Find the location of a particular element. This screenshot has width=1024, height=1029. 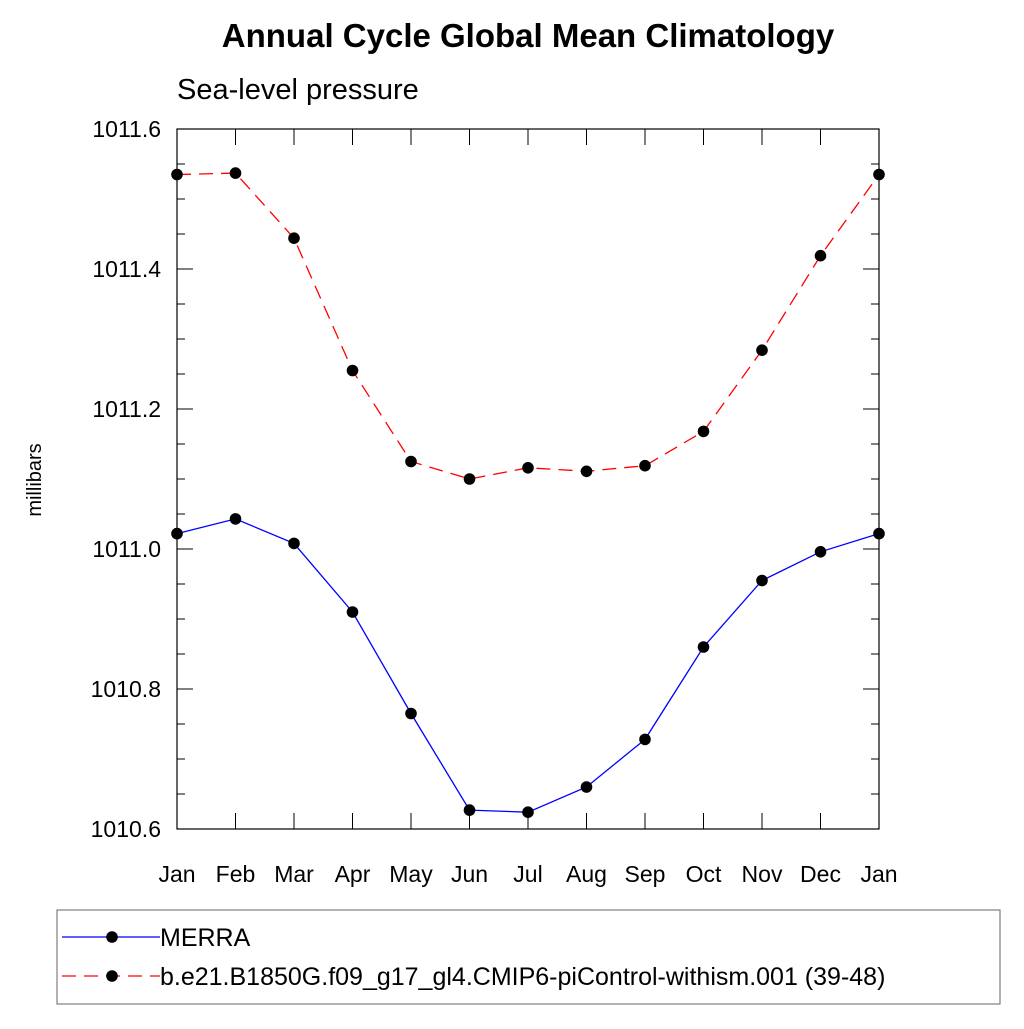

y-tick-label: 1011.4 is located at coordinates (126, 269).